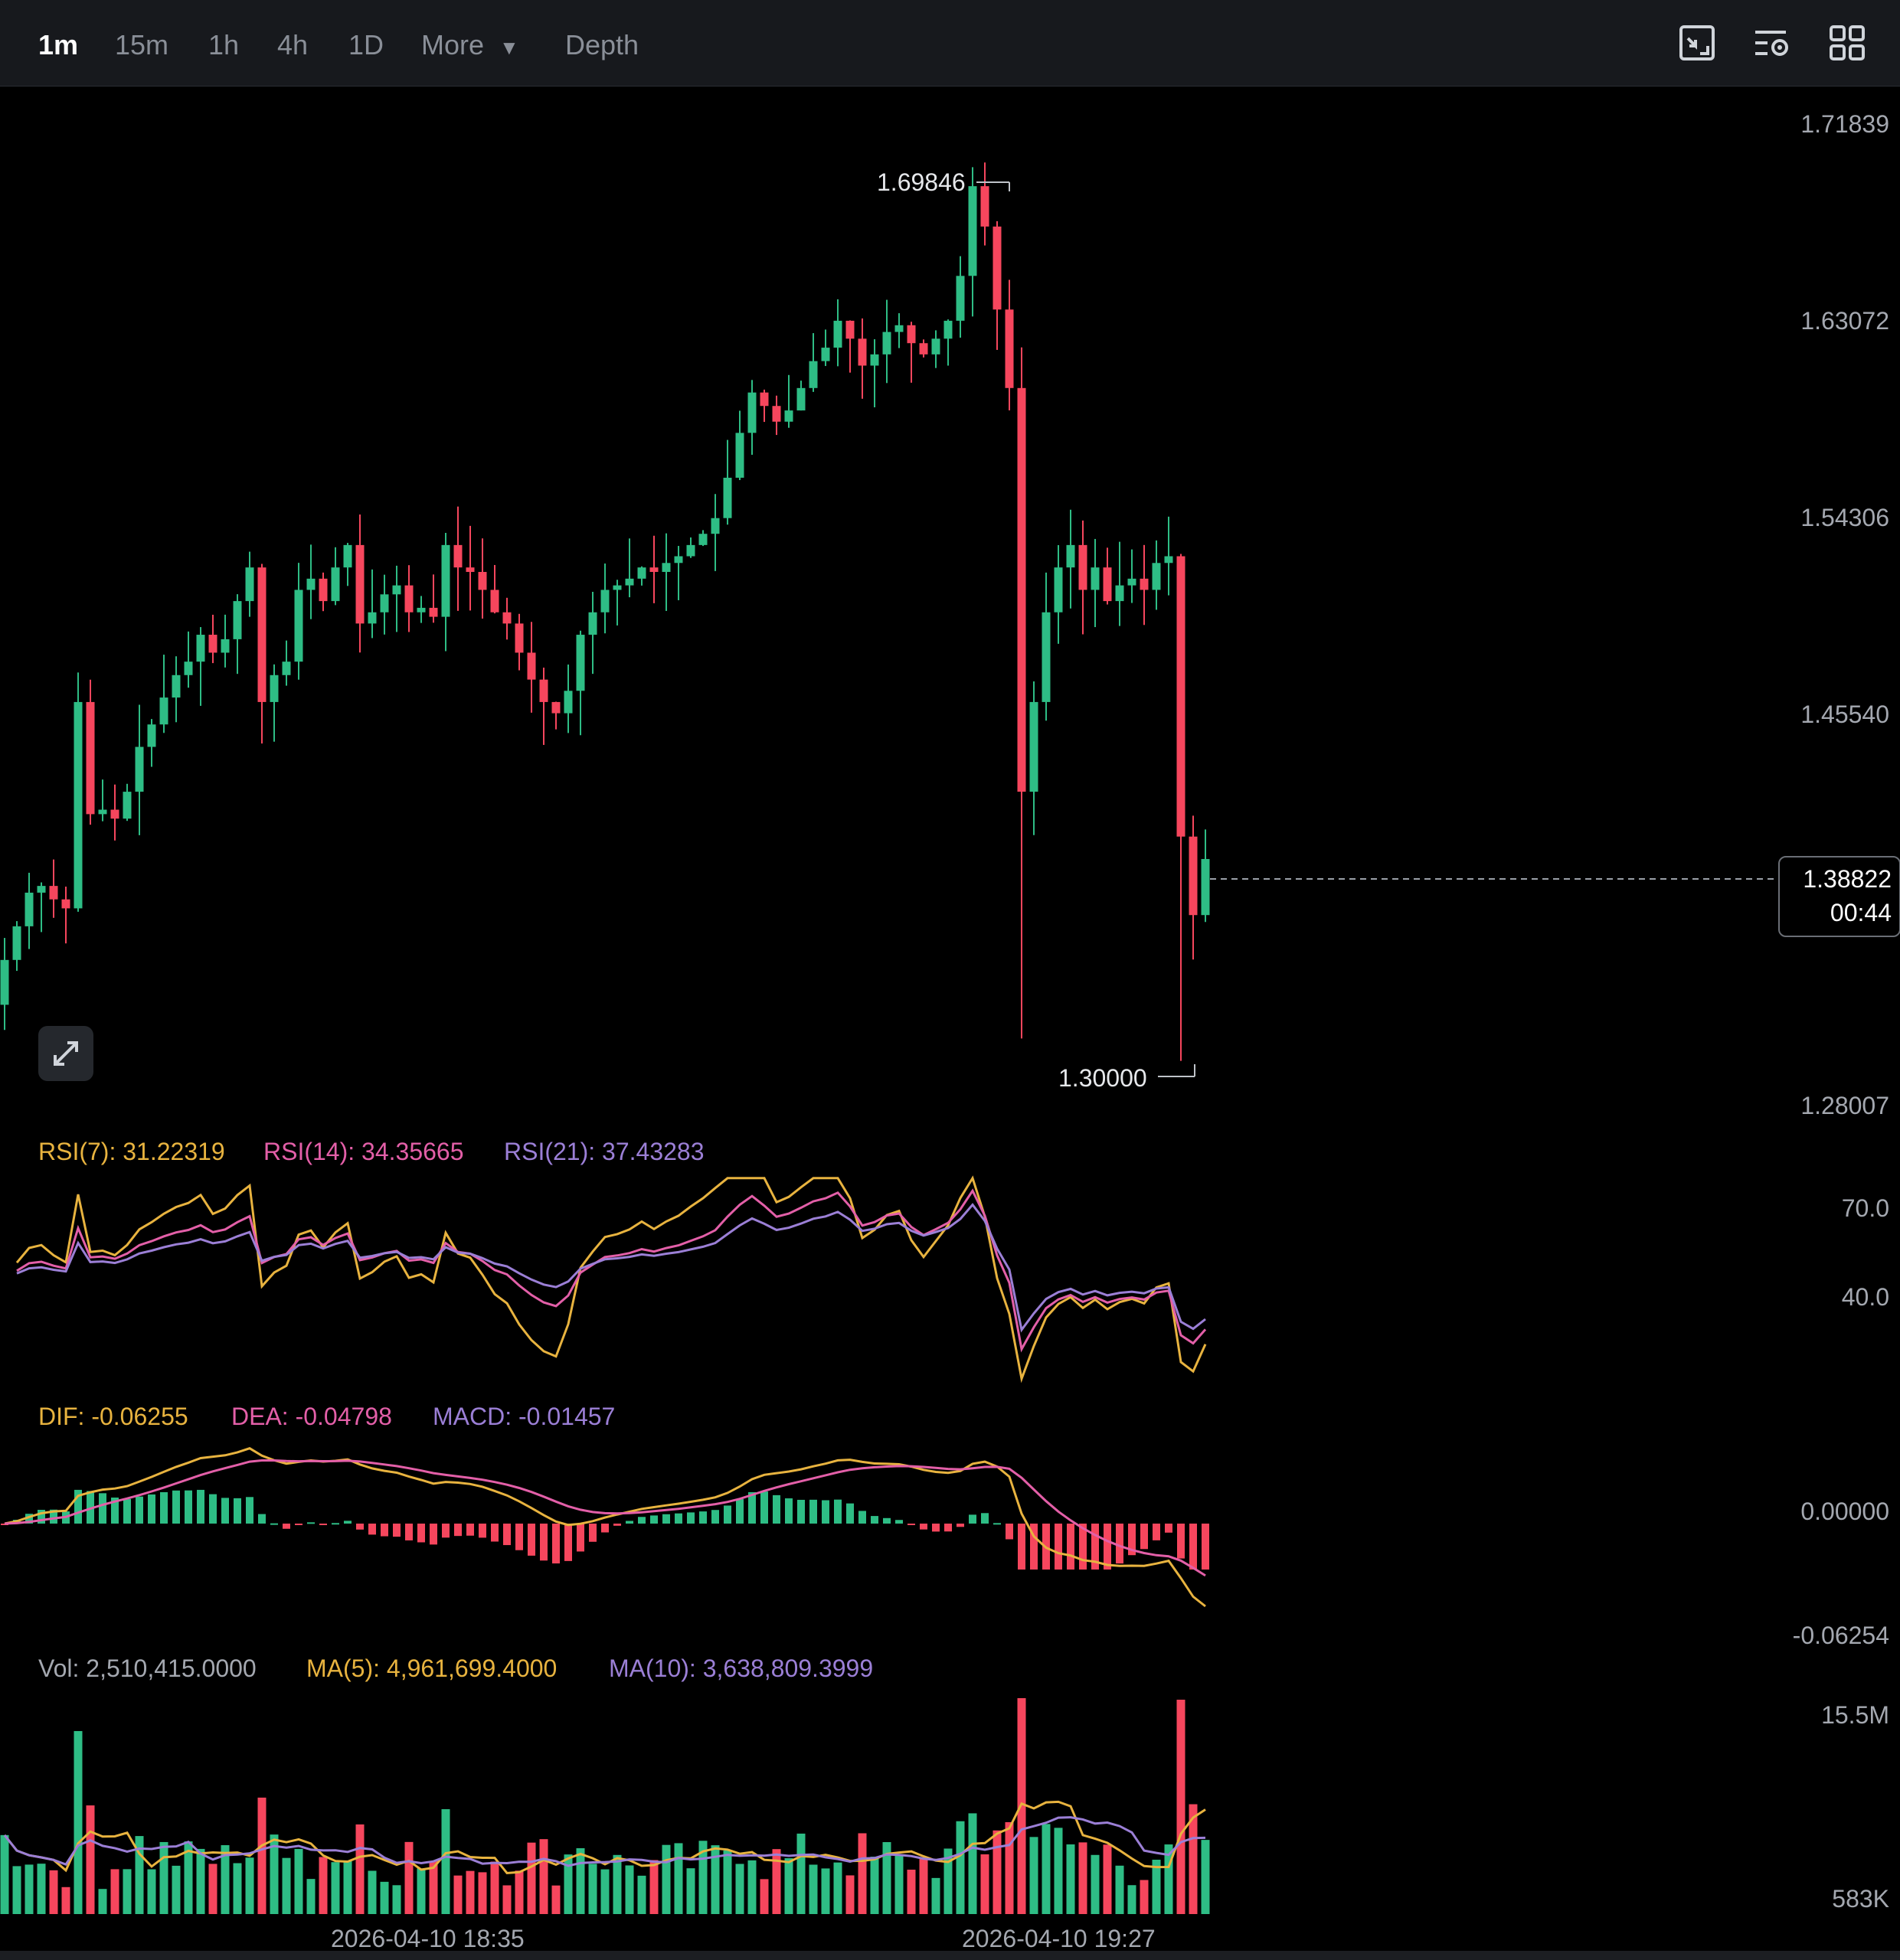 The image size is (1900, 1960). I want to click on macd-legend: MACD: -0.01457, so click(524, 1416).